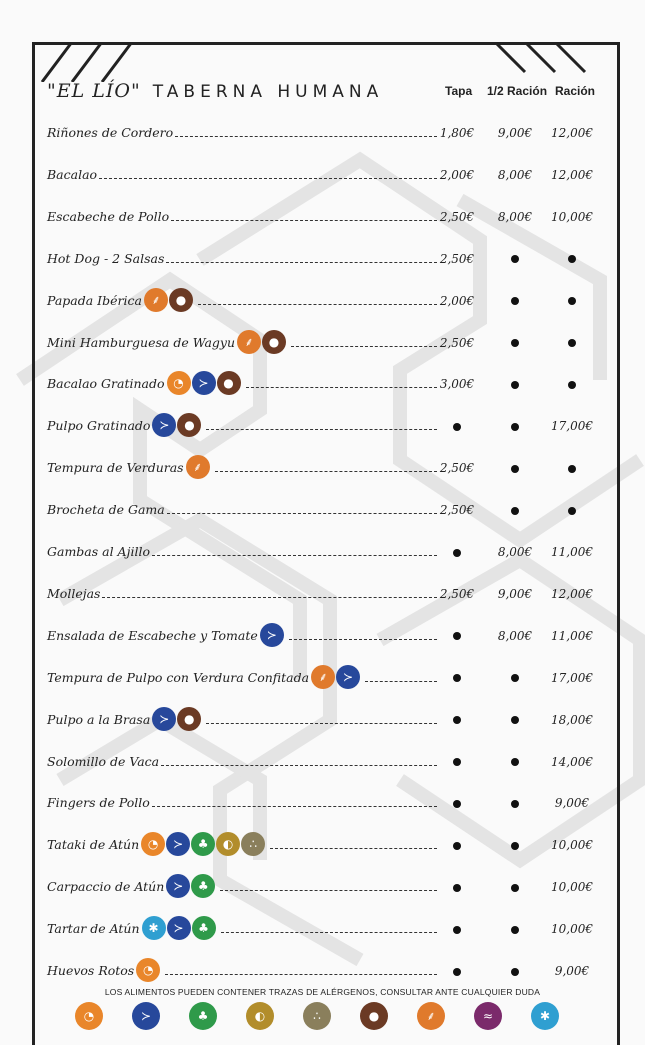 The image size is (645, 1045). I want to click on item-name: Riñones de Cordero, so click(110, 132).